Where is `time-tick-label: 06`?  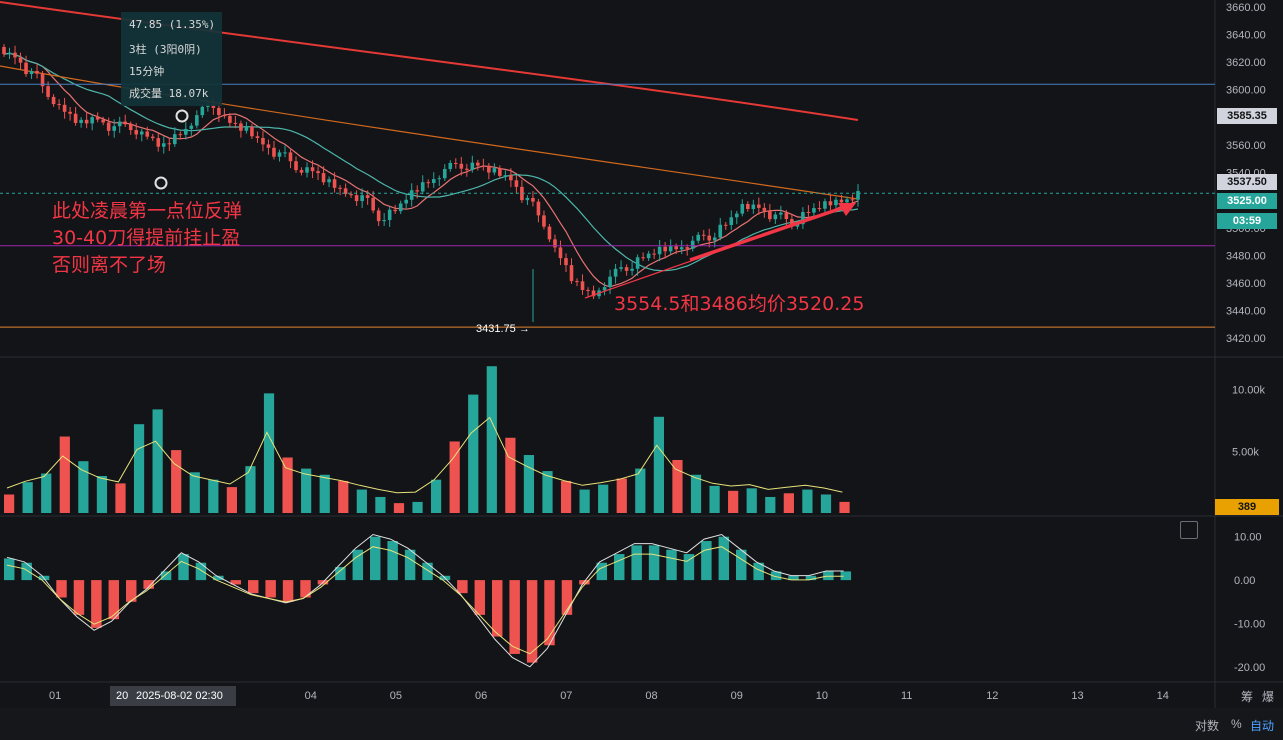 time-tick-label: 06 is located at coordinates (481, 696).